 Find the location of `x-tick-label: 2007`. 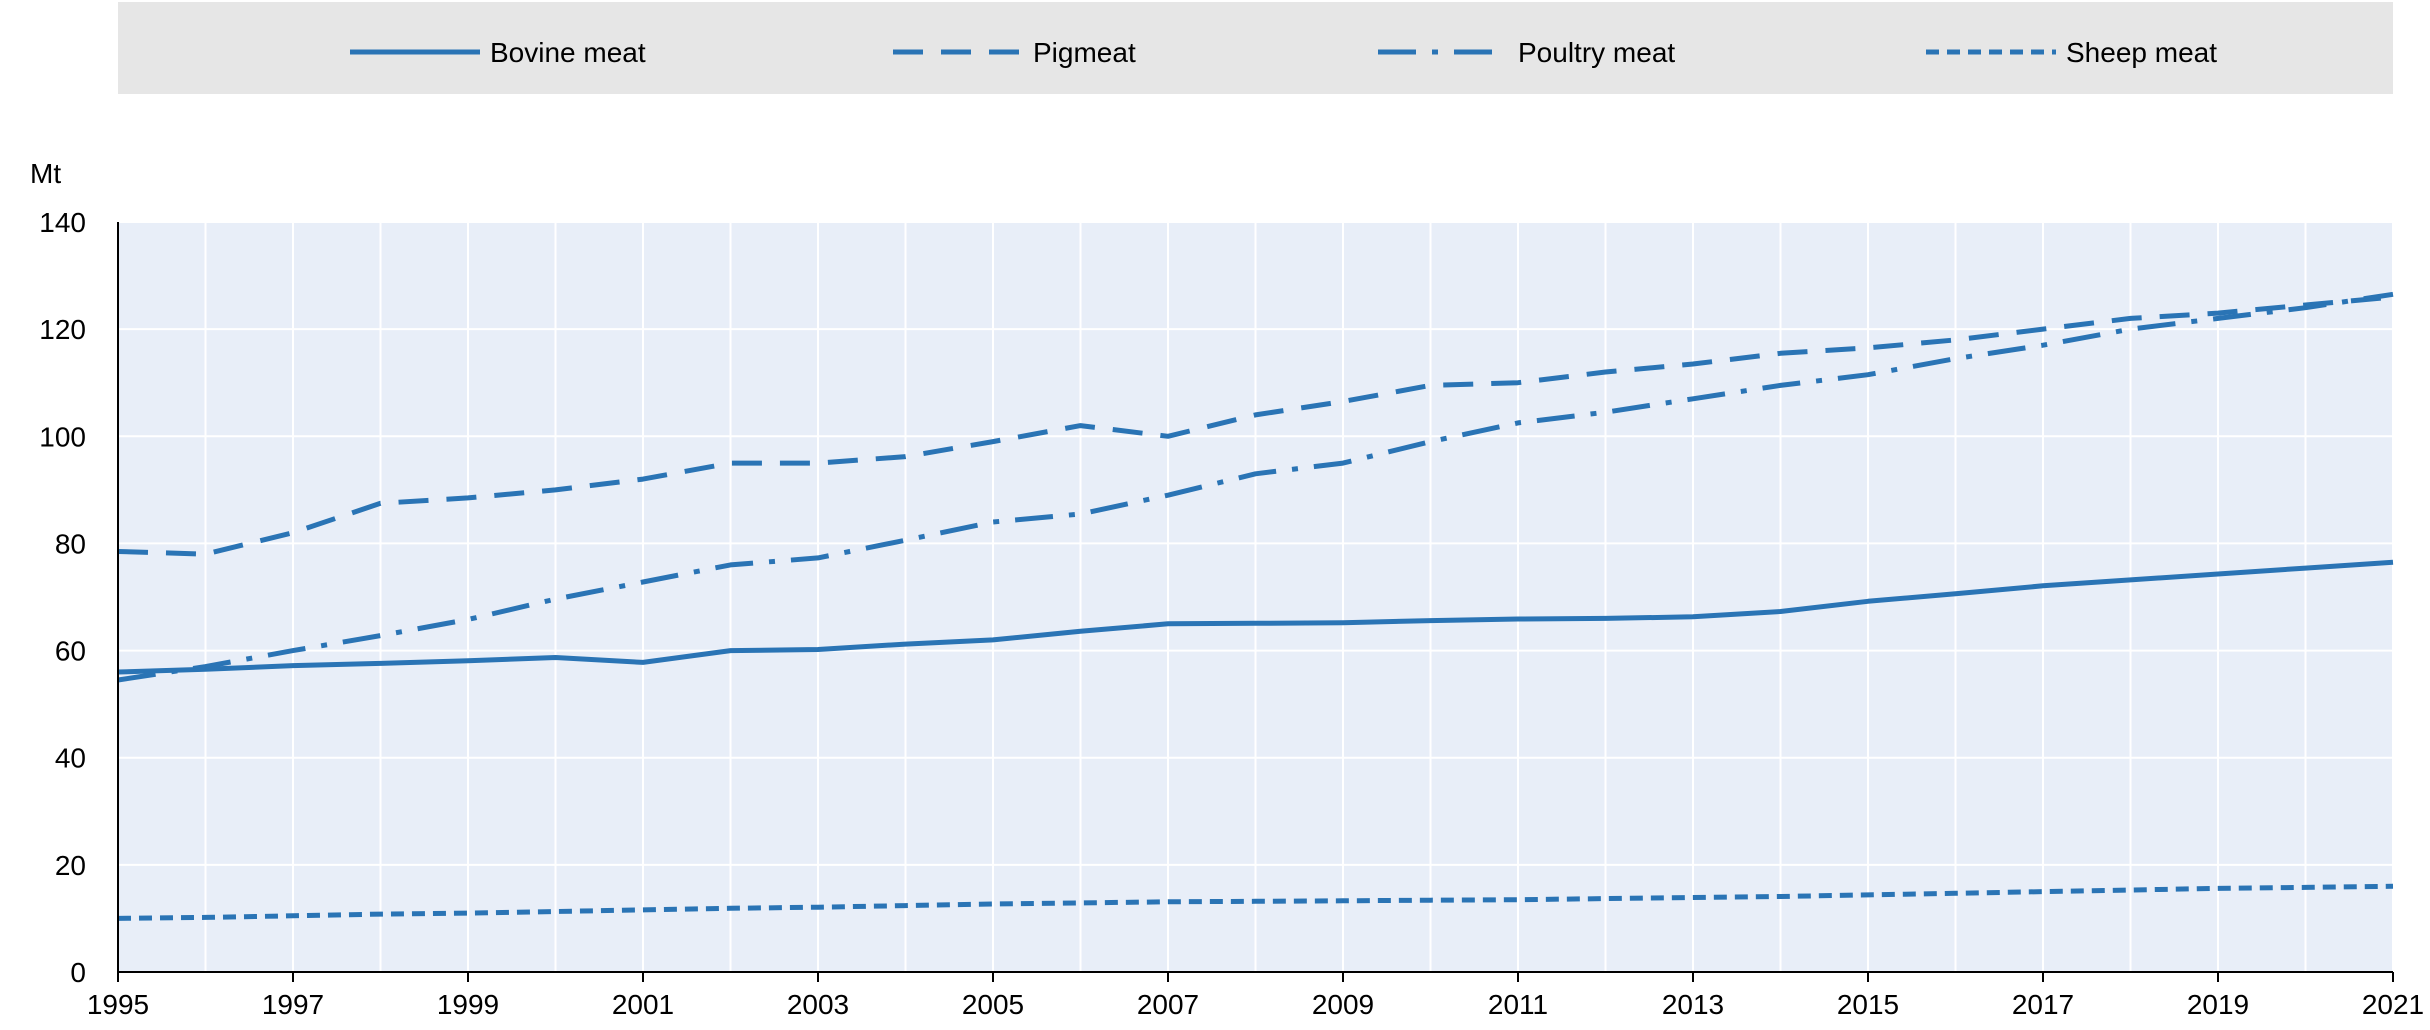

x-tick-label: 2007 is located at coordinates (1168, 1004).